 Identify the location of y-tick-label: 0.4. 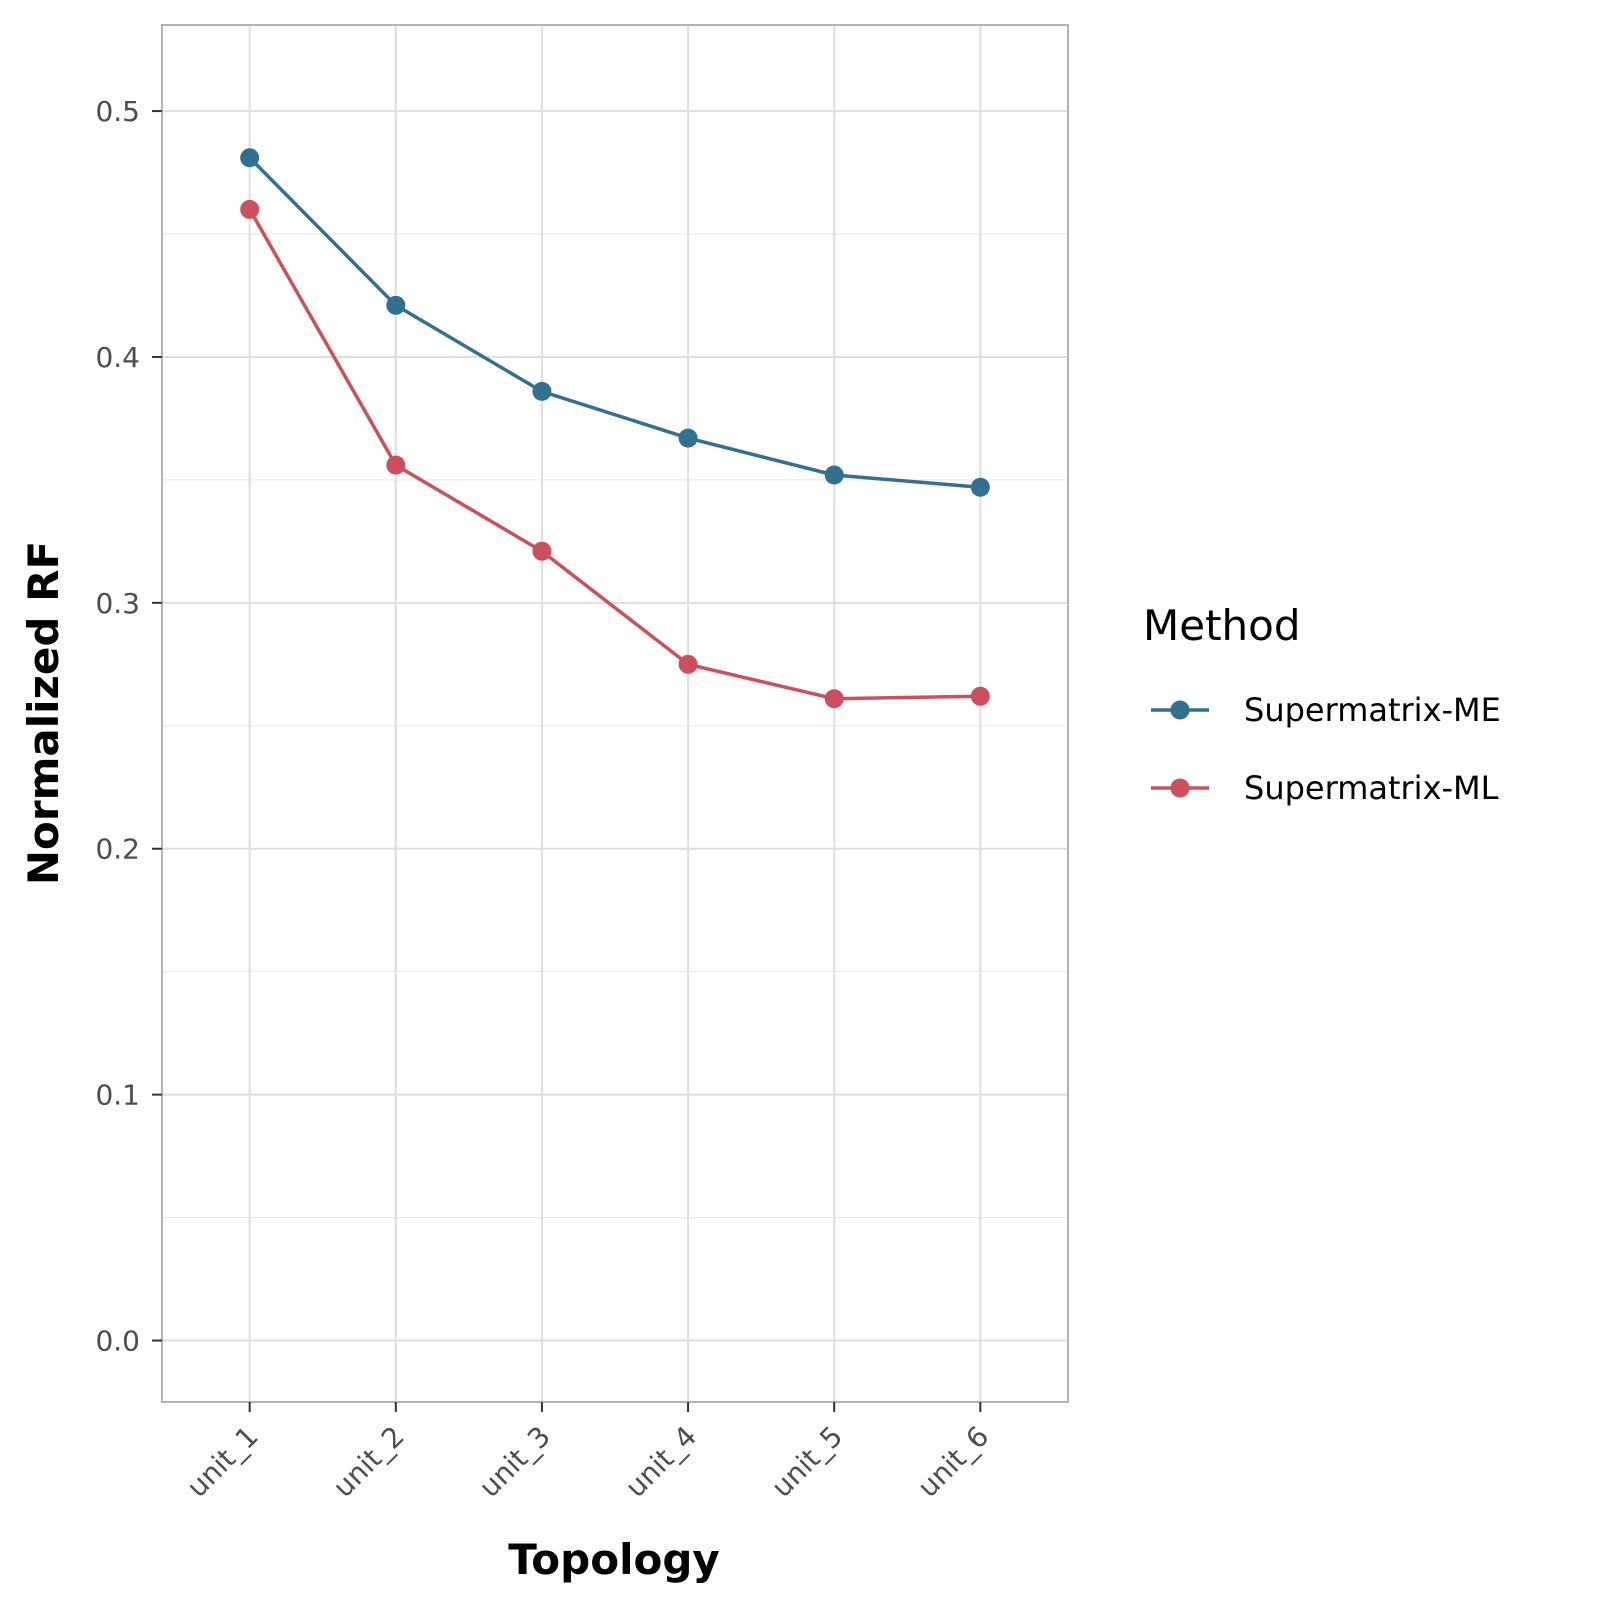
(117, 357).